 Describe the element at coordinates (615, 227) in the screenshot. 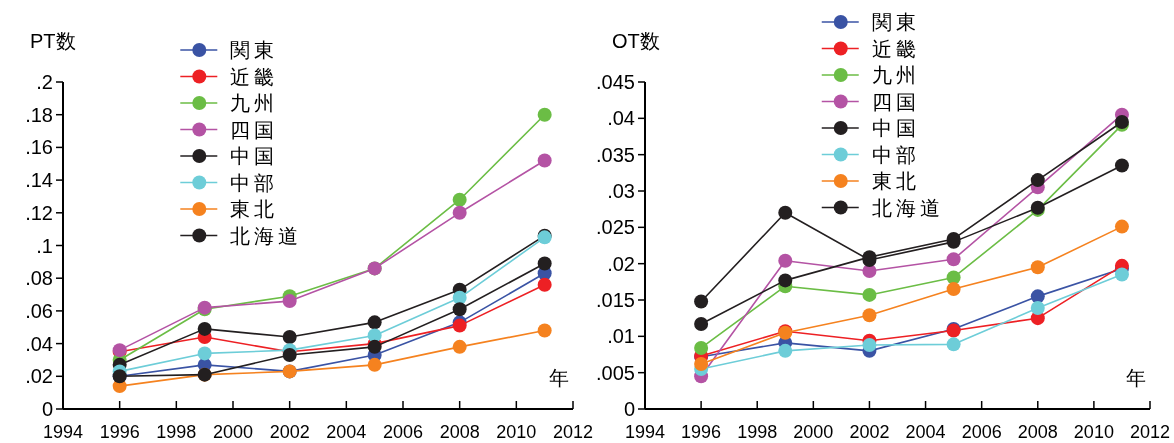

I see `y-tick-label: .025` at that location.